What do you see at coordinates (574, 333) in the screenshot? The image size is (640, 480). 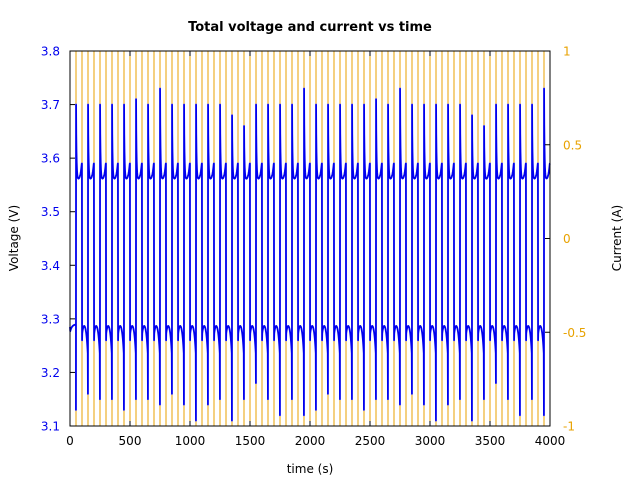 I see `y2-tick-label: -0.5` at bounding box center [574, 333].